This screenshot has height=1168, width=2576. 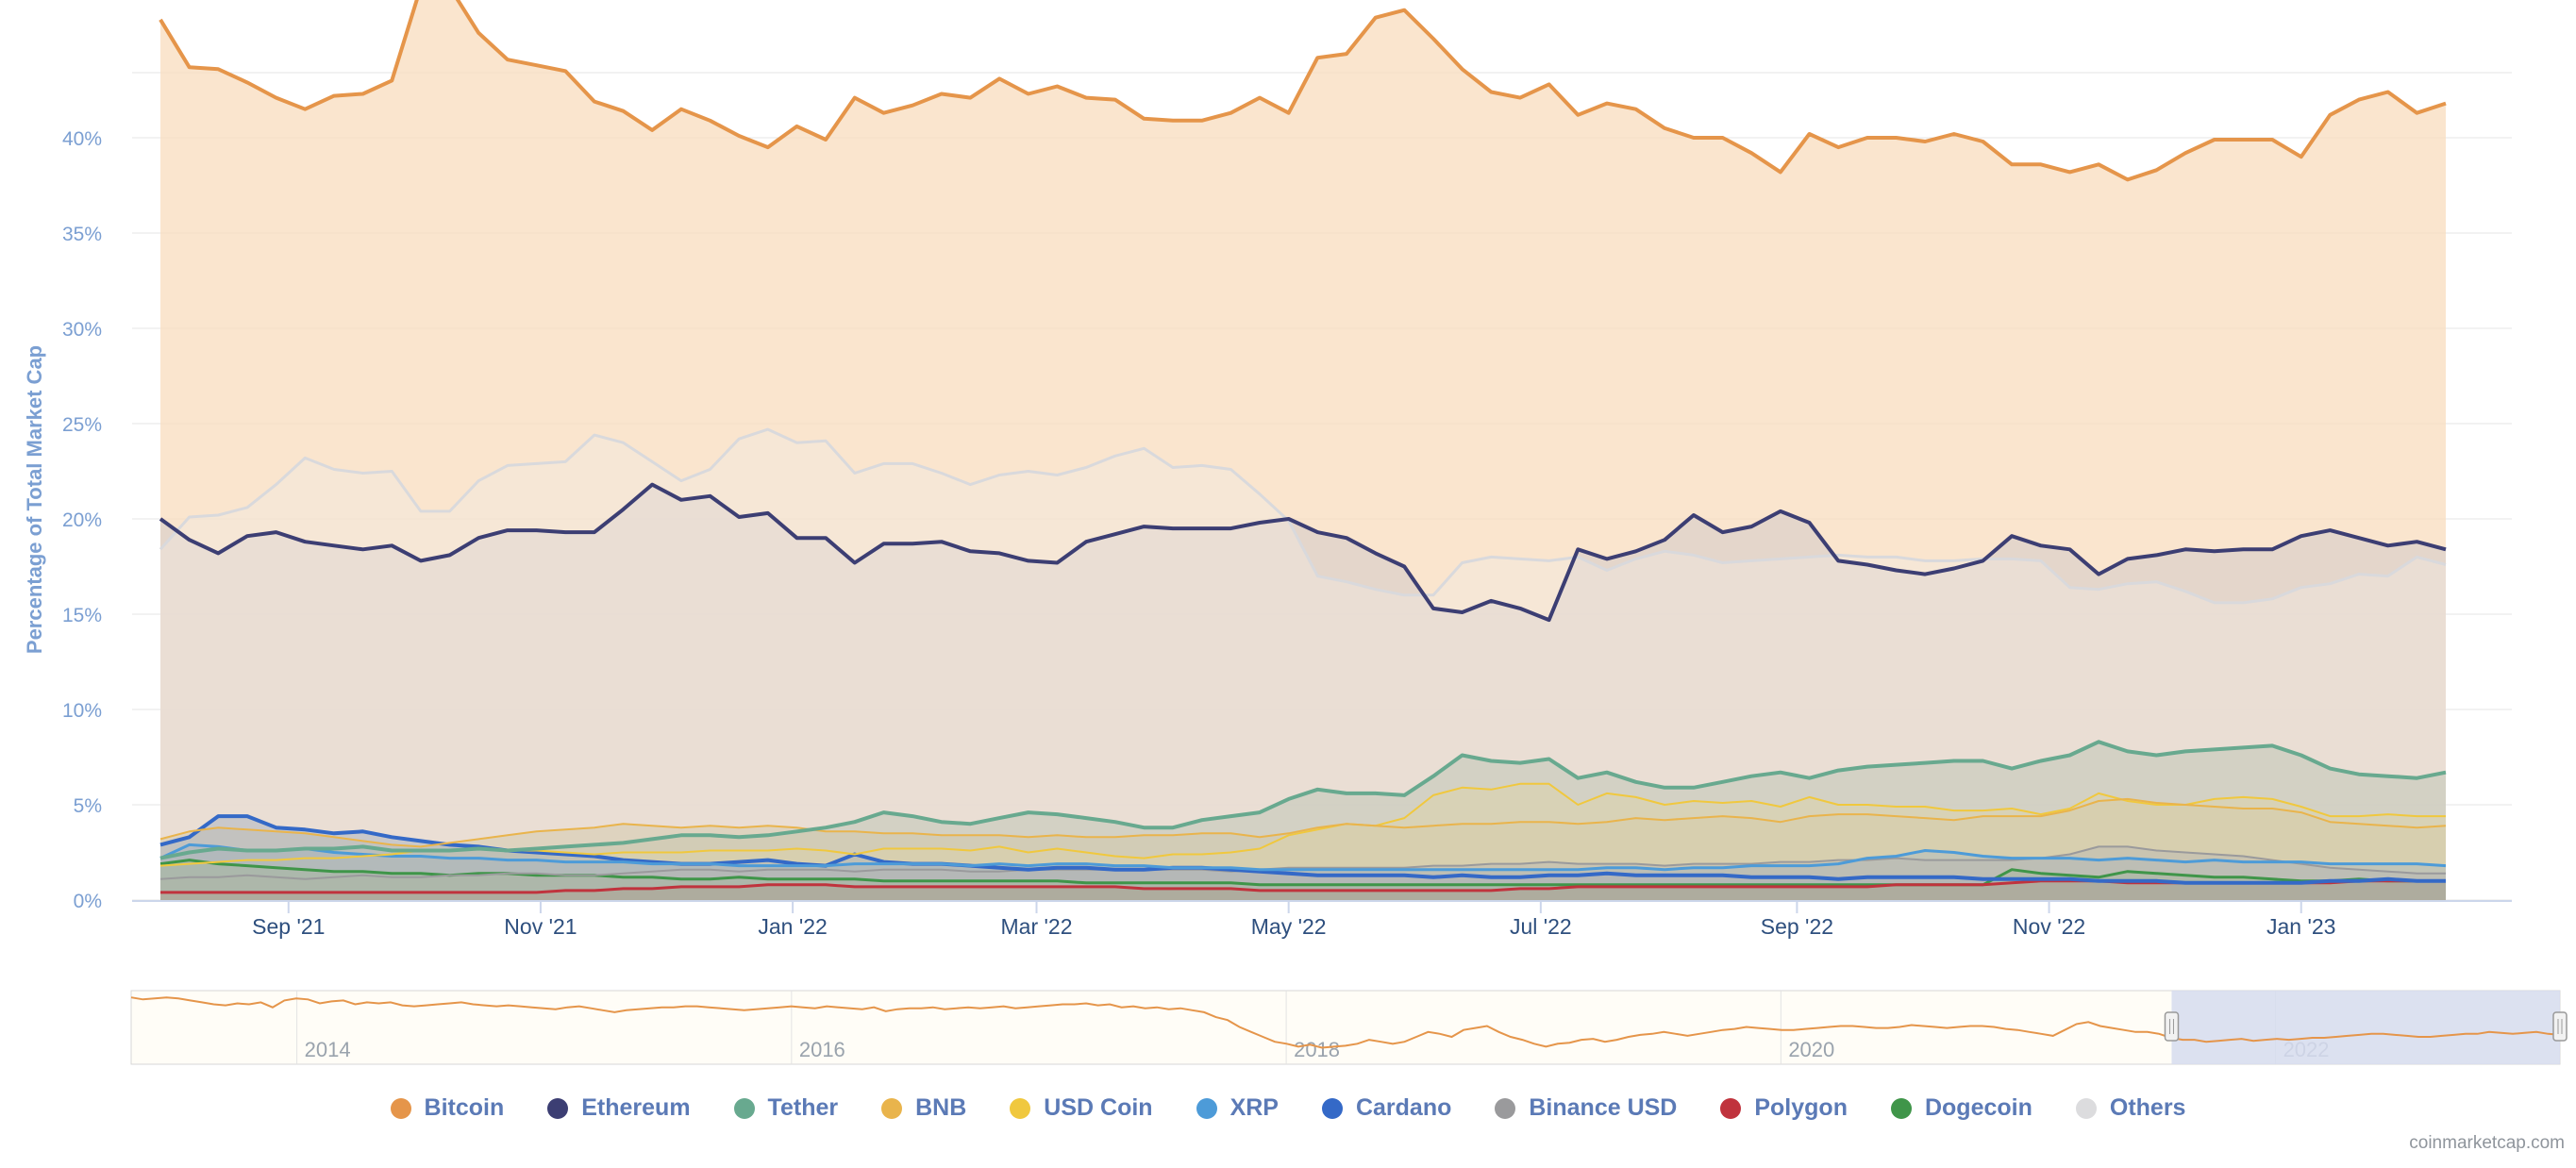 I want to click on navigator-year-label: 2018, so click(x=1317, y=1049).